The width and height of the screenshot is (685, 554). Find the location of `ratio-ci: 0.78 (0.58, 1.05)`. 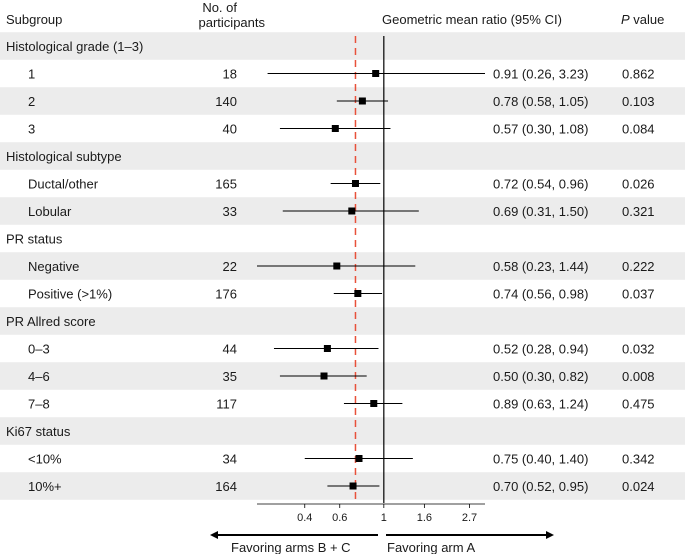

ratio-ci: 0.78 (0.58, 1.05) is located at coordinates (540, 101).